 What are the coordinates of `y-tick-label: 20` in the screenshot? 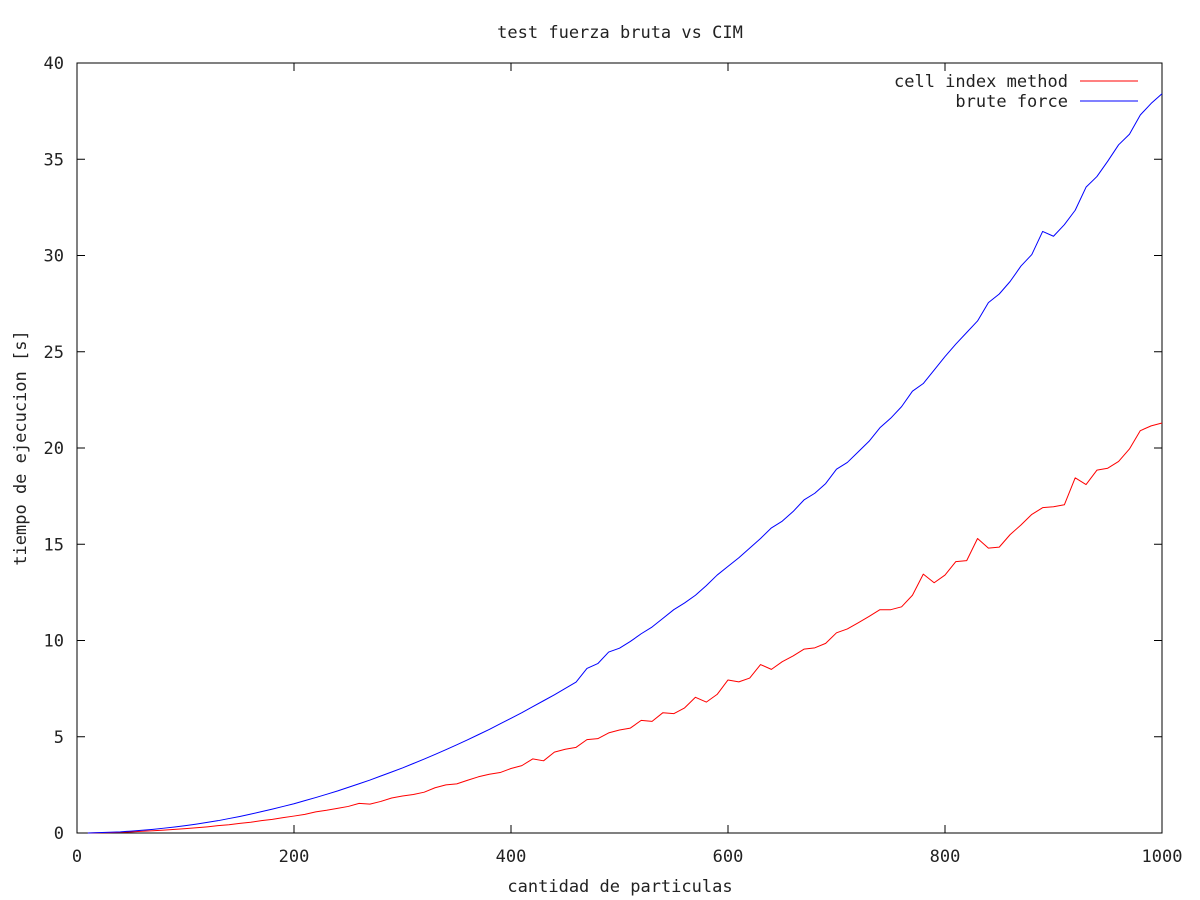 It's located at (54, 449).